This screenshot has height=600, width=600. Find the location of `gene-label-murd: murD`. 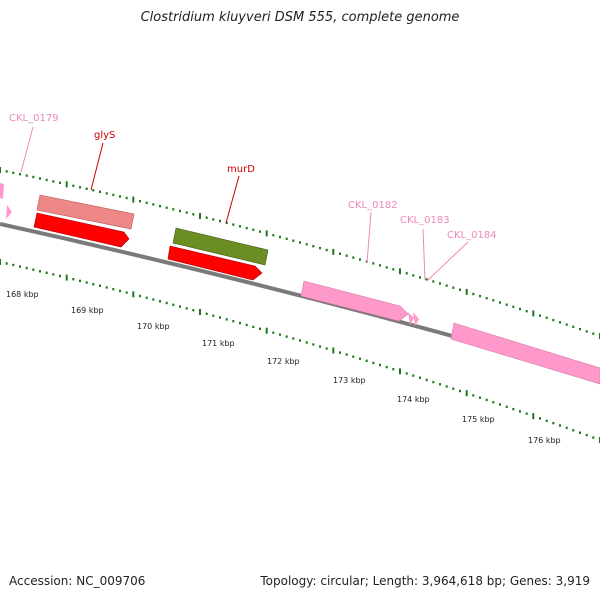

gene-label-murd: murD is located at coordinates (241, 169).